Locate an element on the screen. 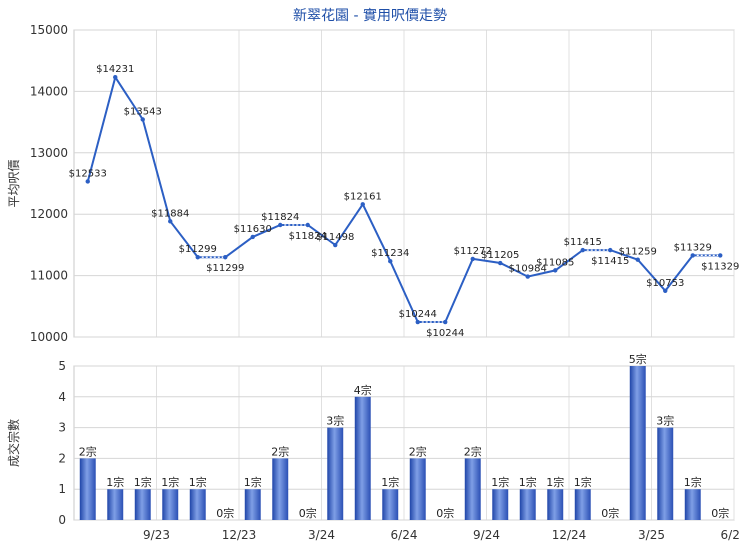 The height and width of the screenshot is (550, 740). data-label: $13543 is located at coordinates (143, 111).